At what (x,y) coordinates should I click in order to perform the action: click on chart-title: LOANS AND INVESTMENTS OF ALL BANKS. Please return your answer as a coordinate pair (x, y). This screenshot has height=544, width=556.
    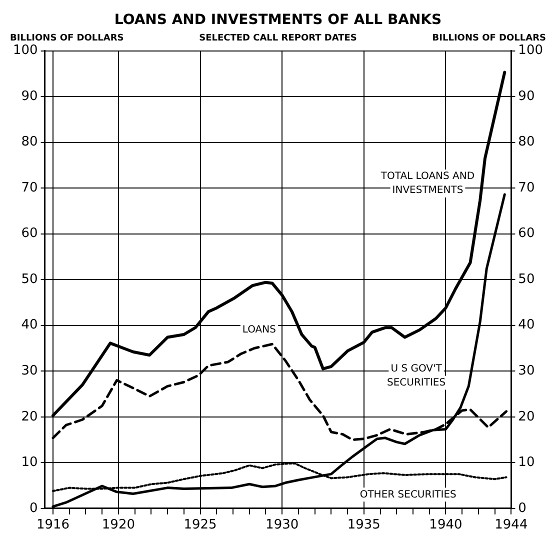
    Looking at the image, I should click on (278, 20).